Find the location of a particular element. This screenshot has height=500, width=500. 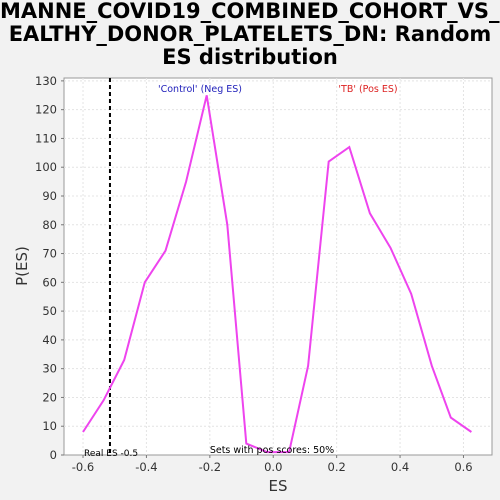

y-tick-label: 40 is located at coordinates (49, 340).